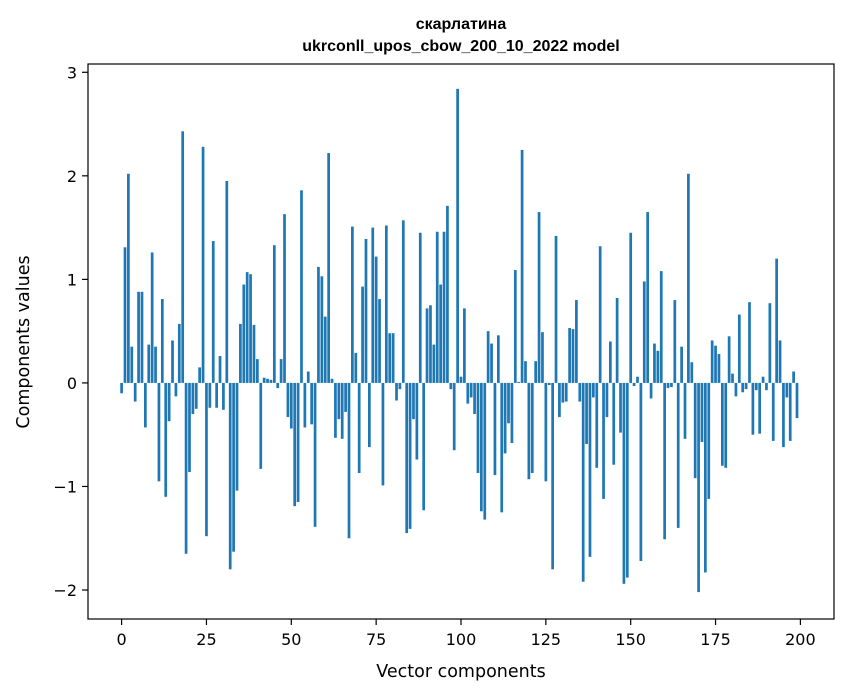 The image size is (847, 696). I want to click on x-tick-label: 125, so click(546, 639).